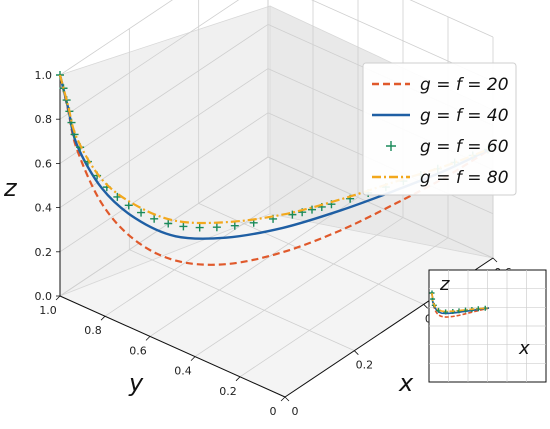 Image resolution: width=550 pixels, height=429 pixels. I want to click on legend-label: g = f = 20, so click(464, 85).